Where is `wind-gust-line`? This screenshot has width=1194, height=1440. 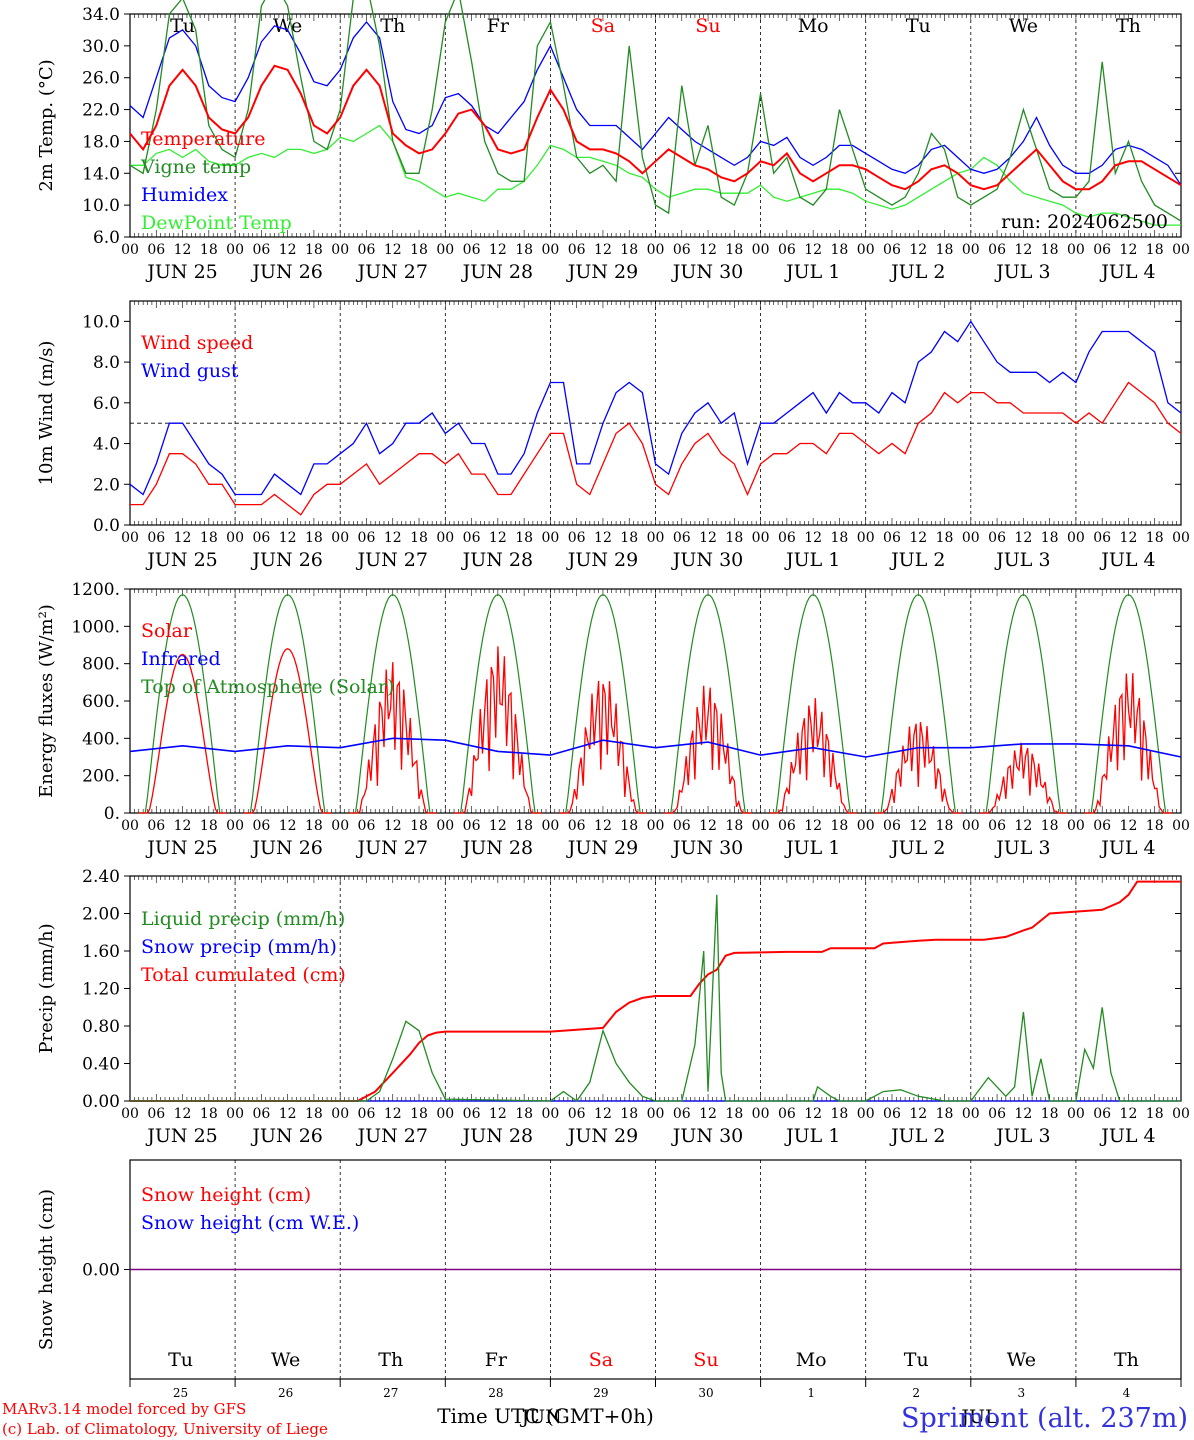
wind-gust-line is located at coordinates (655, 408).